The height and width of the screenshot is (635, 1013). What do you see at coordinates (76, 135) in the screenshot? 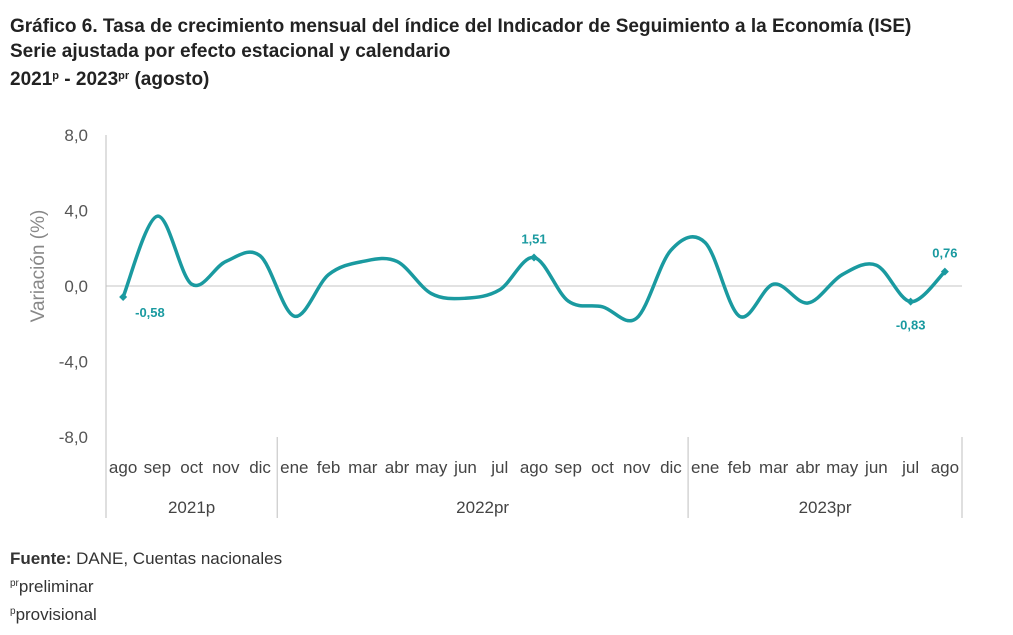
I see `y-tick-label: 8,0` at bounding box center [76, 135].